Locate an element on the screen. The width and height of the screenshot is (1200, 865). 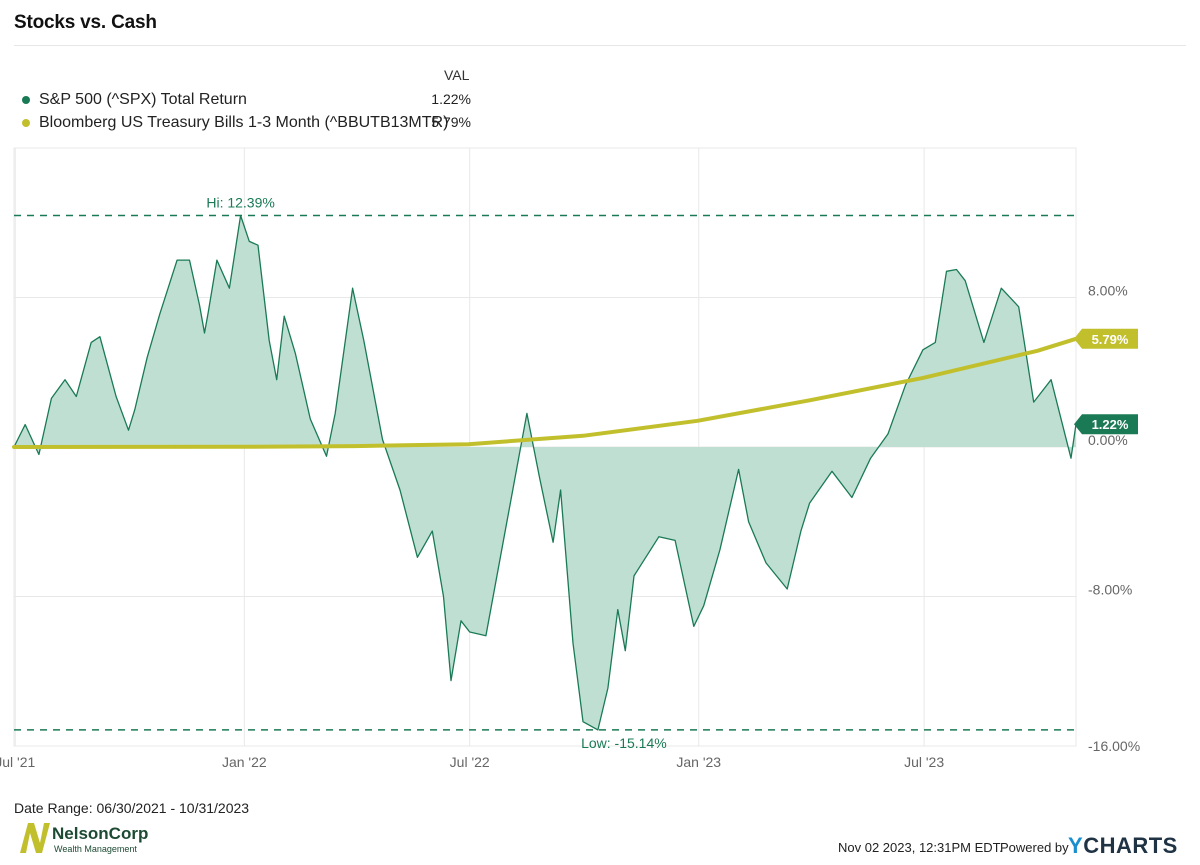
tbill-dot-icon is located at coordinates (26, 123).